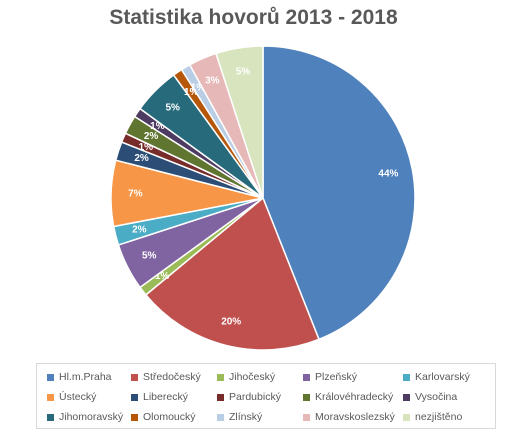 The height and width of the screenshot is (434, 507). Describe the element at coordinates (231, 321) in the screenshot. I see `slice-label-1: 20%` at that location.